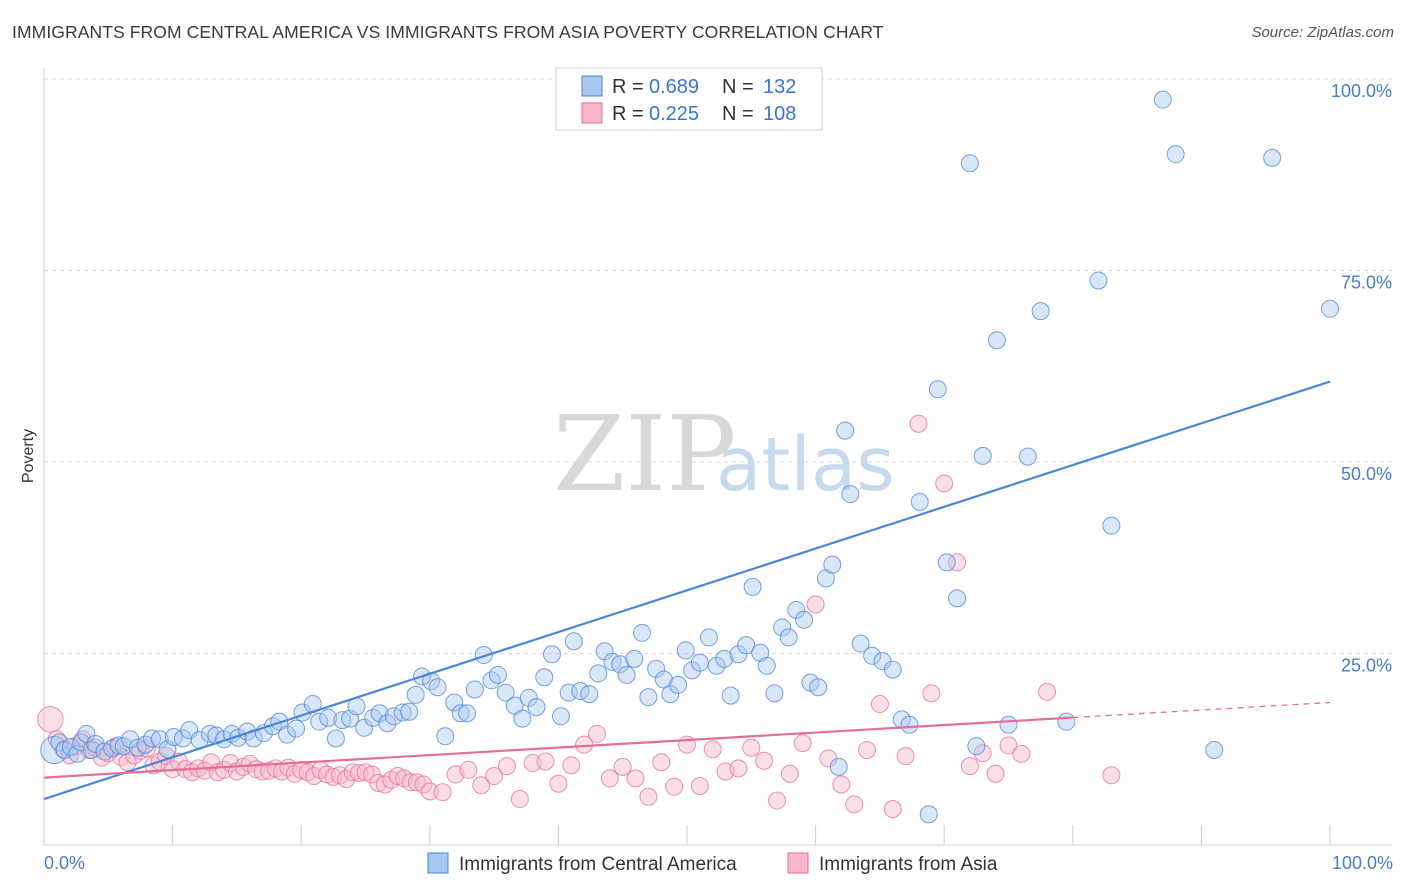  Describe the element at coordinates (1361, 378) in the screenshot. I see `y-tick-labels: 25.0% 50.0% 75.0% 100.0%` at that location.